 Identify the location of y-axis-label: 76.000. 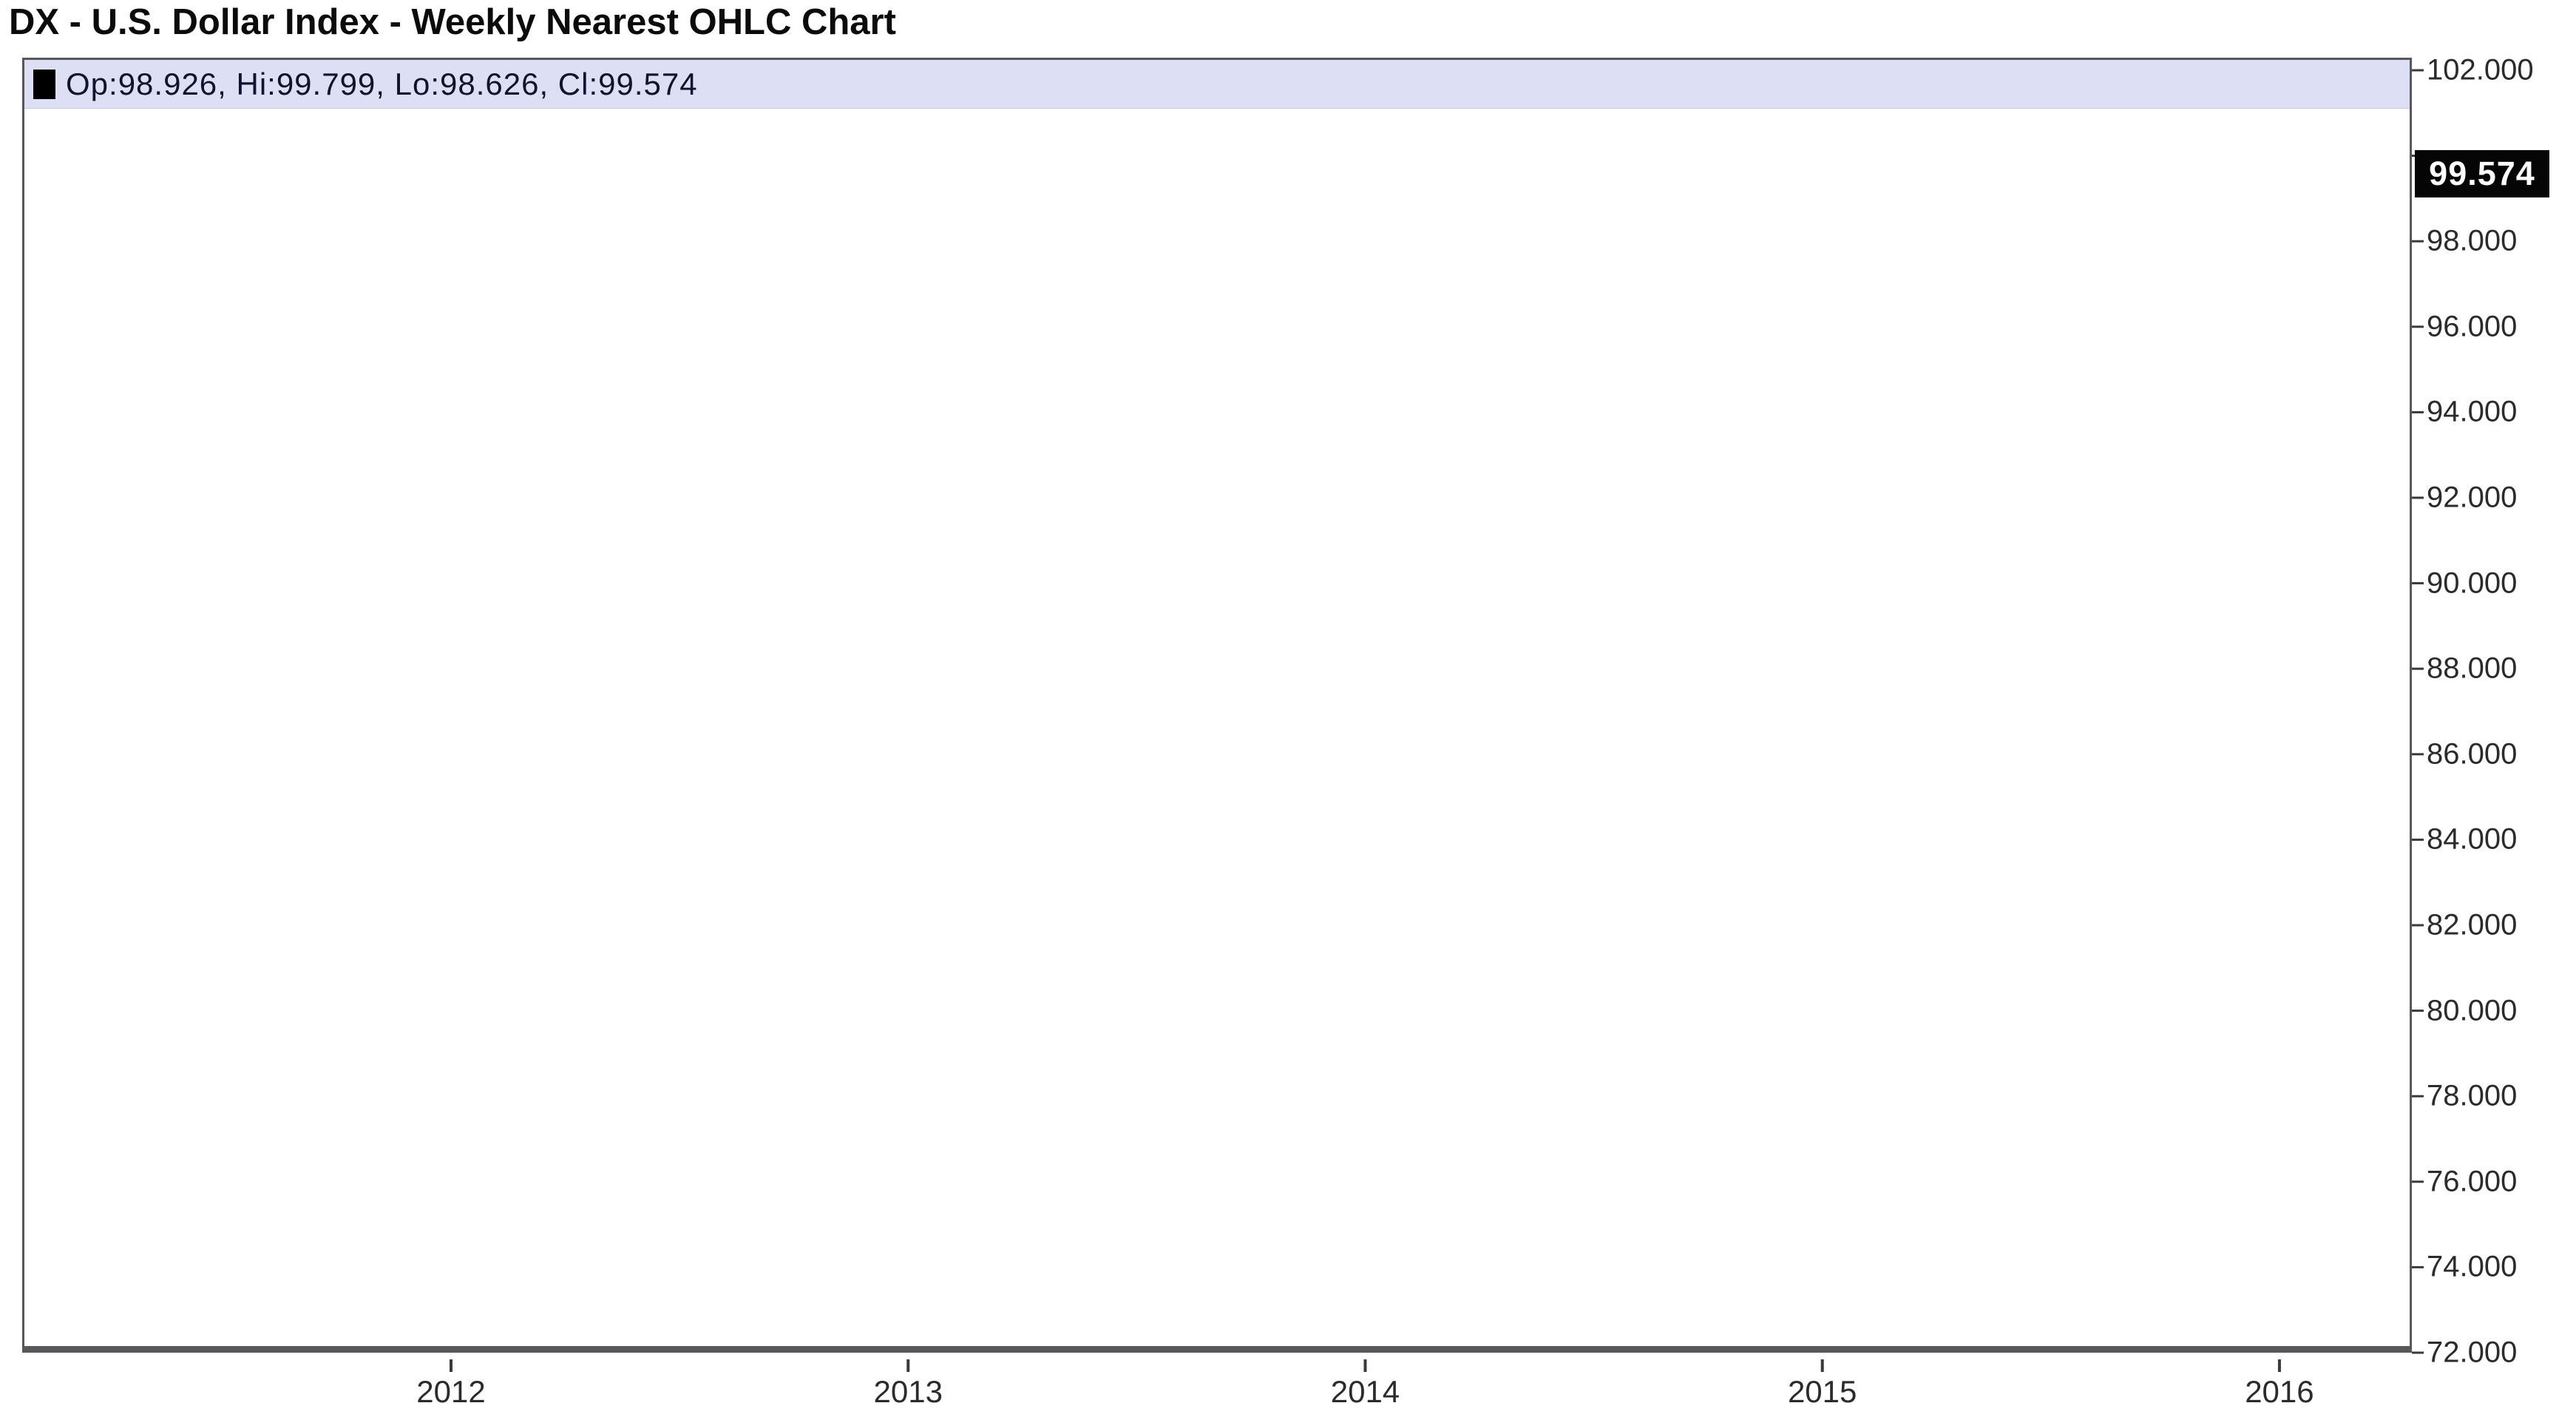
(2472, 1181).